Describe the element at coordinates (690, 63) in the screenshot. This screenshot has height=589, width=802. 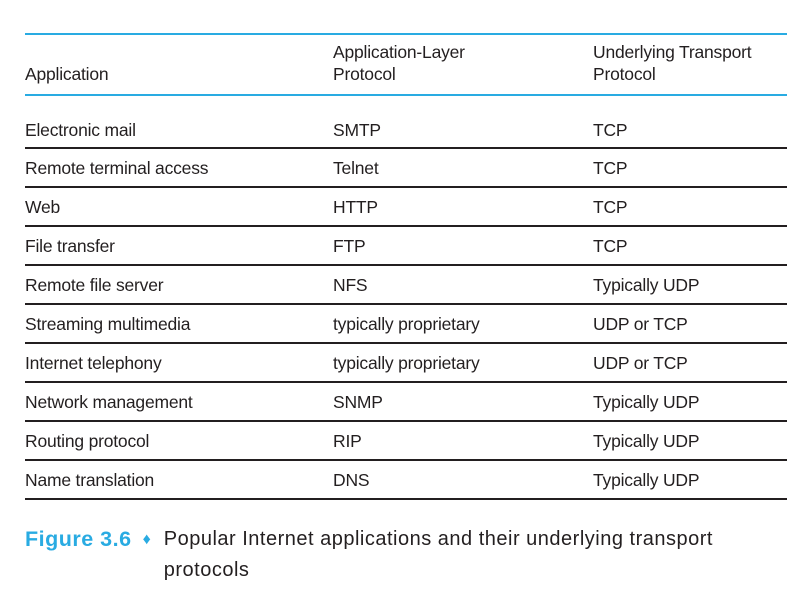
I see `column-header-transport-protocol: Underlying Transport Protocol` at that location.